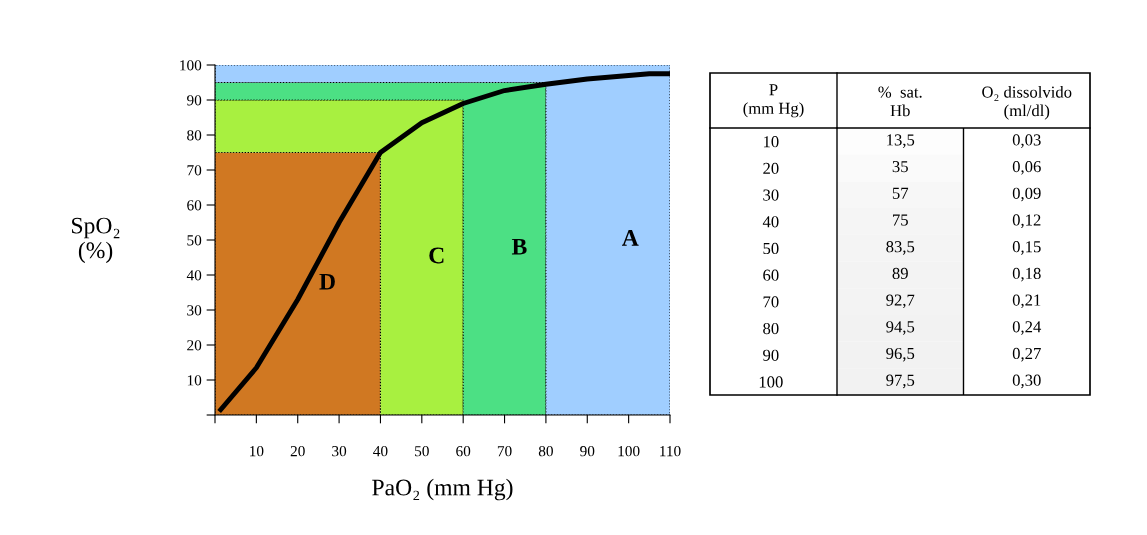  Describe the element at coordinates (900, 167) in the screenshot. I see `data-label: 35` at that location.